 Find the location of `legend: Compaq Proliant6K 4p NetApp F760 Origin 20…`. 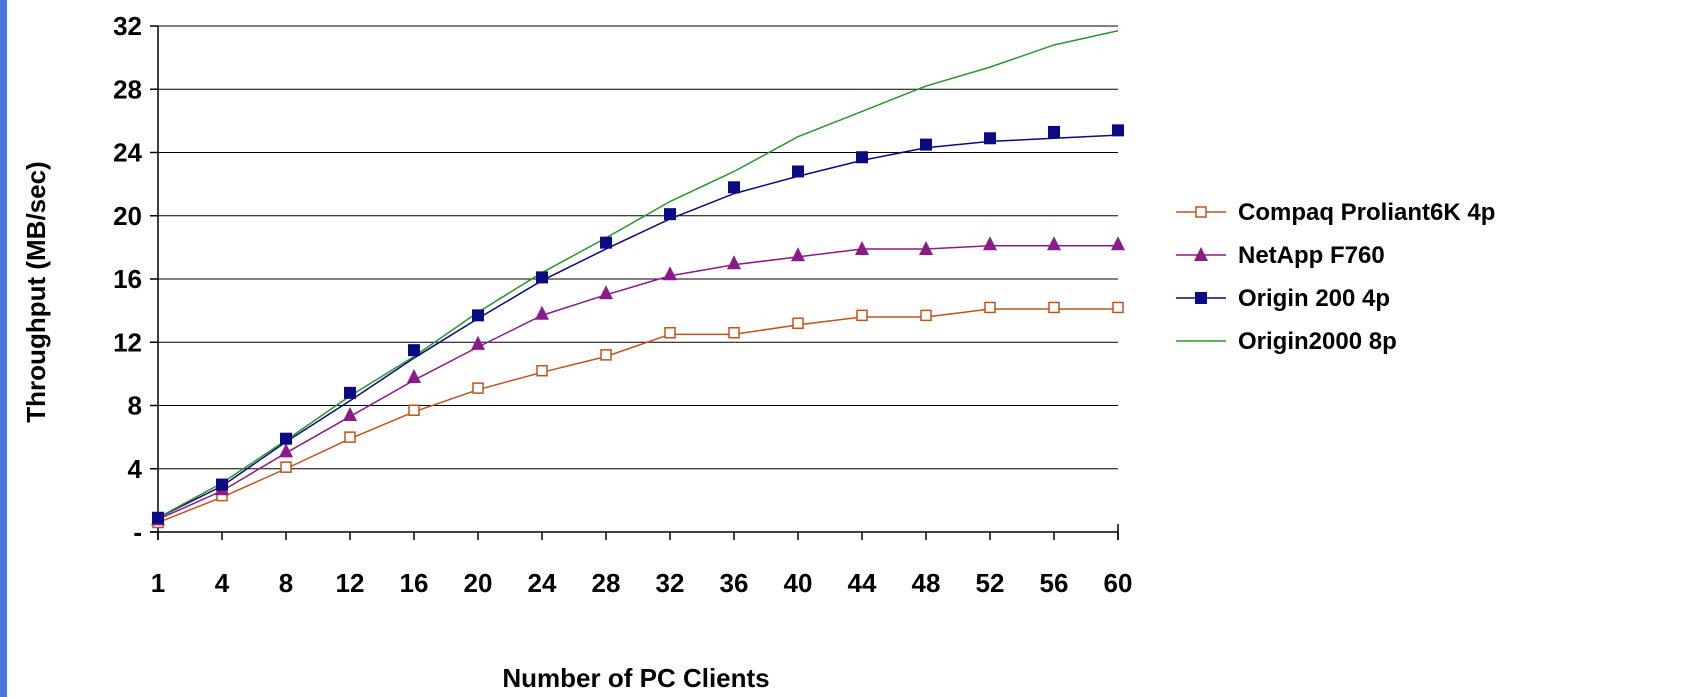

legend: Compaq Proliant6K 4p NetApp F760 Origin 20… is located at coordinates (1335, 277).